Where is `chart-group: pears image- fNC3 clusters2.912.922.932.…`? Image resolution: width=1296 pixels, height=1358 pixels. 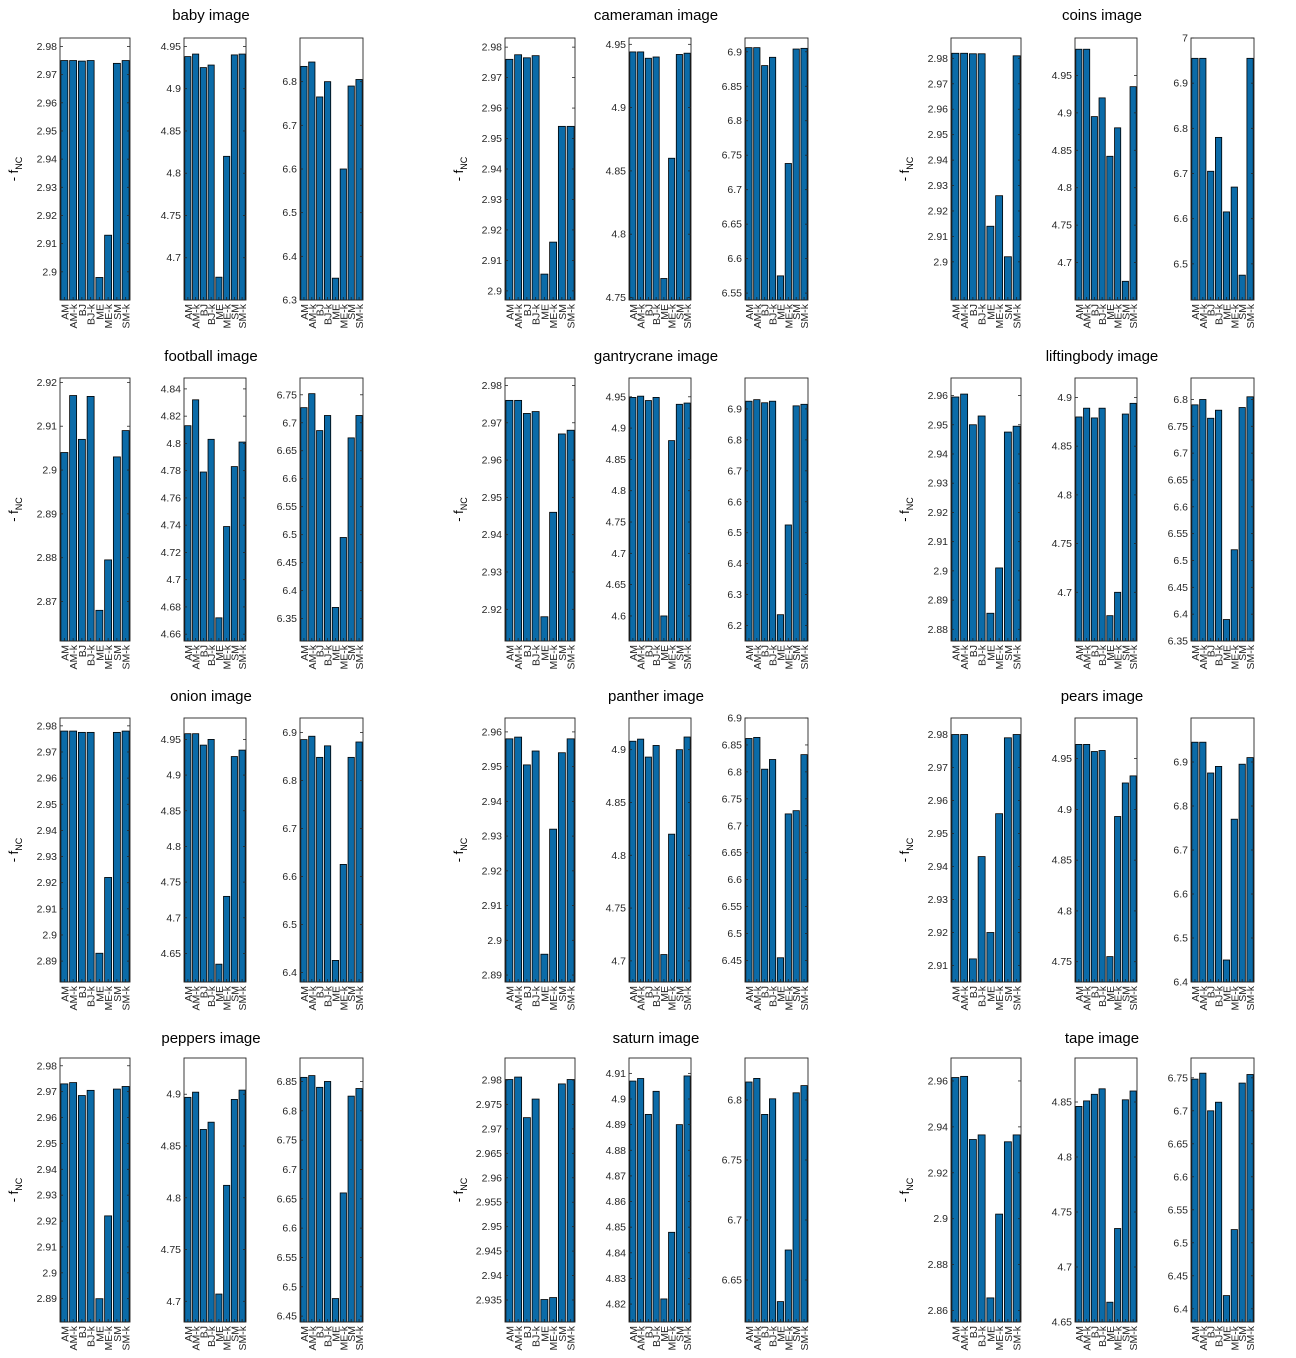
chart-group: pears image- fNC3 clusters2.912.922.932.… is located at coordinates (1077, 849).